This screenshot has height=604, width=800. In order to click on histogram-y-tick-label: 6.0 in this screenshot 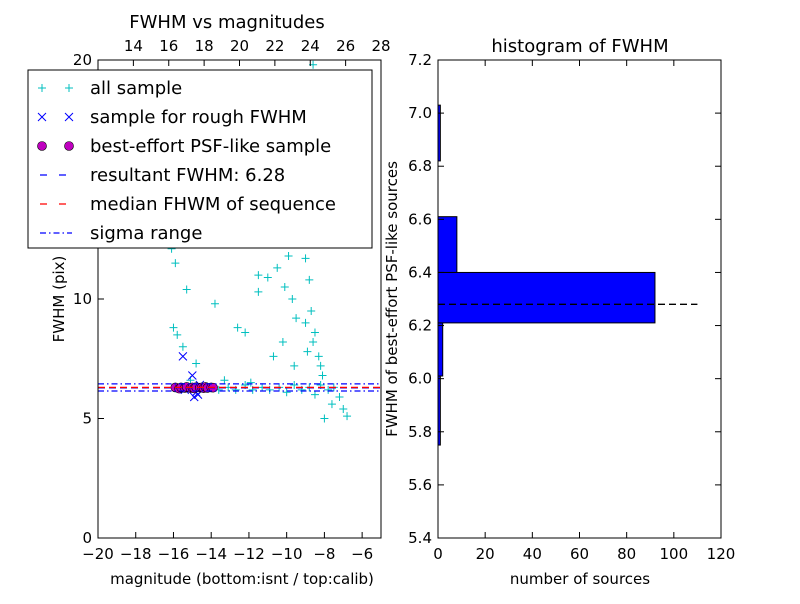, I will do `click(420, 379)`.